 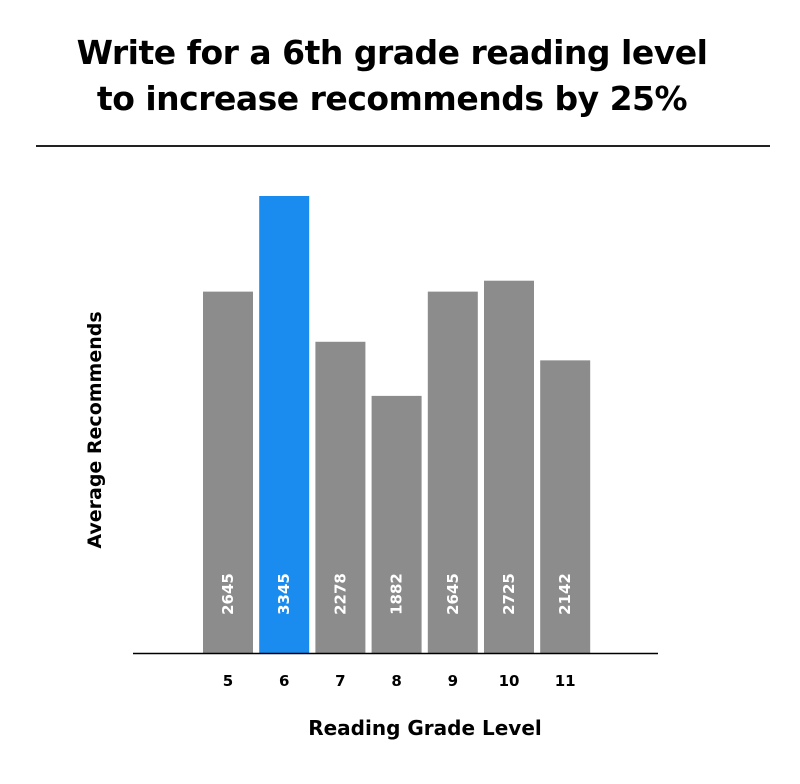 I want to click on data-label-grade-5: 2645, so click(x=228, y=594).